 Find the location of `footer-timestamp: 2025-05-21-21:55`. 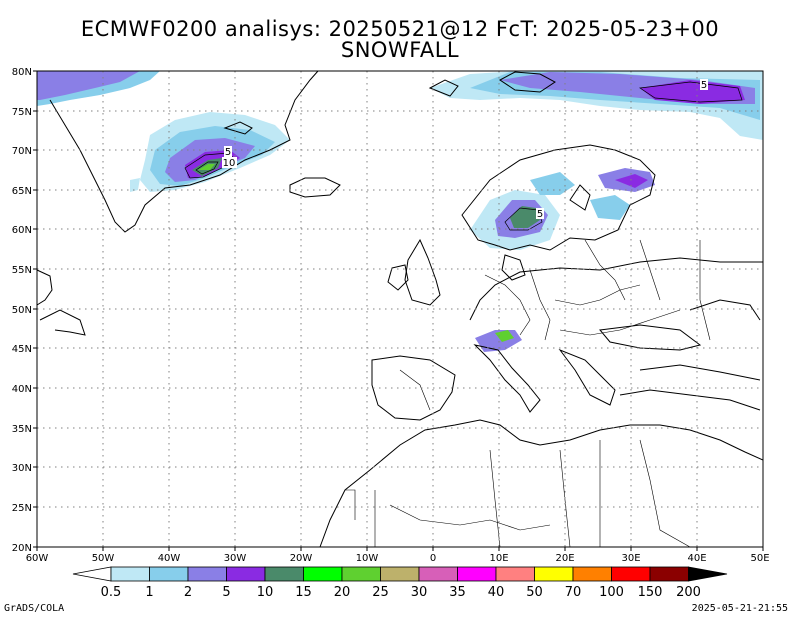

footer-timestamp: 2025-05-21-21:55 is located at coordinates (739, 608).